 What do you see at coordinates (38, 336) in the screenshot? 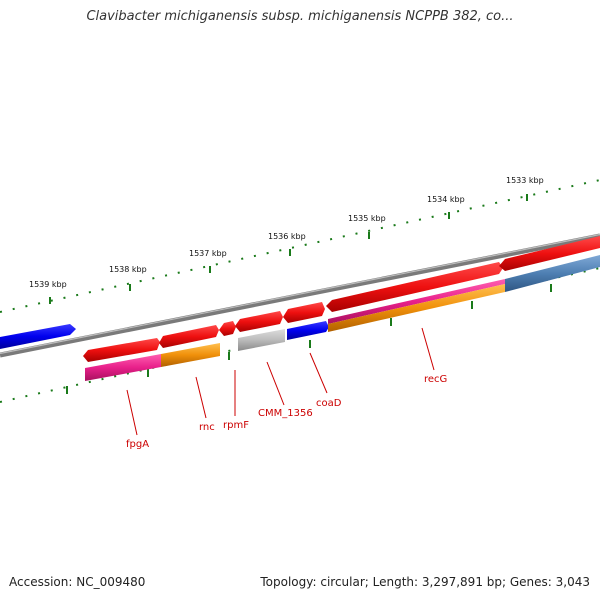
I see `reverse-gene-arrow` at bounding box center [38, 336].